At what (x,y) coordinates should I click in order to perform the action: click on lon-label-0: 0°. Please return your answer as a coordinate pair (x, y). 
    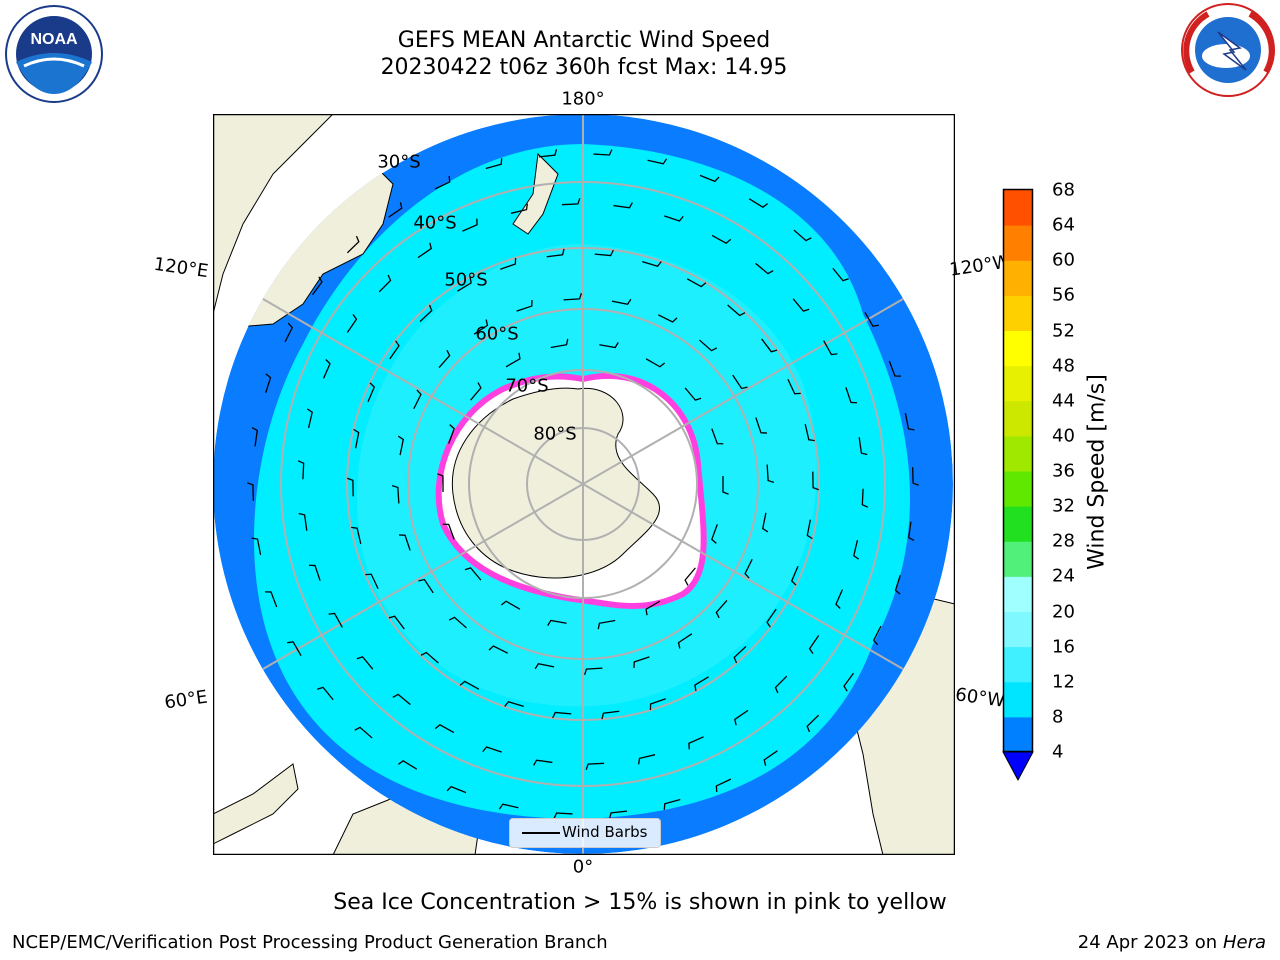
    Looking at the image, I should click on (583, 867).